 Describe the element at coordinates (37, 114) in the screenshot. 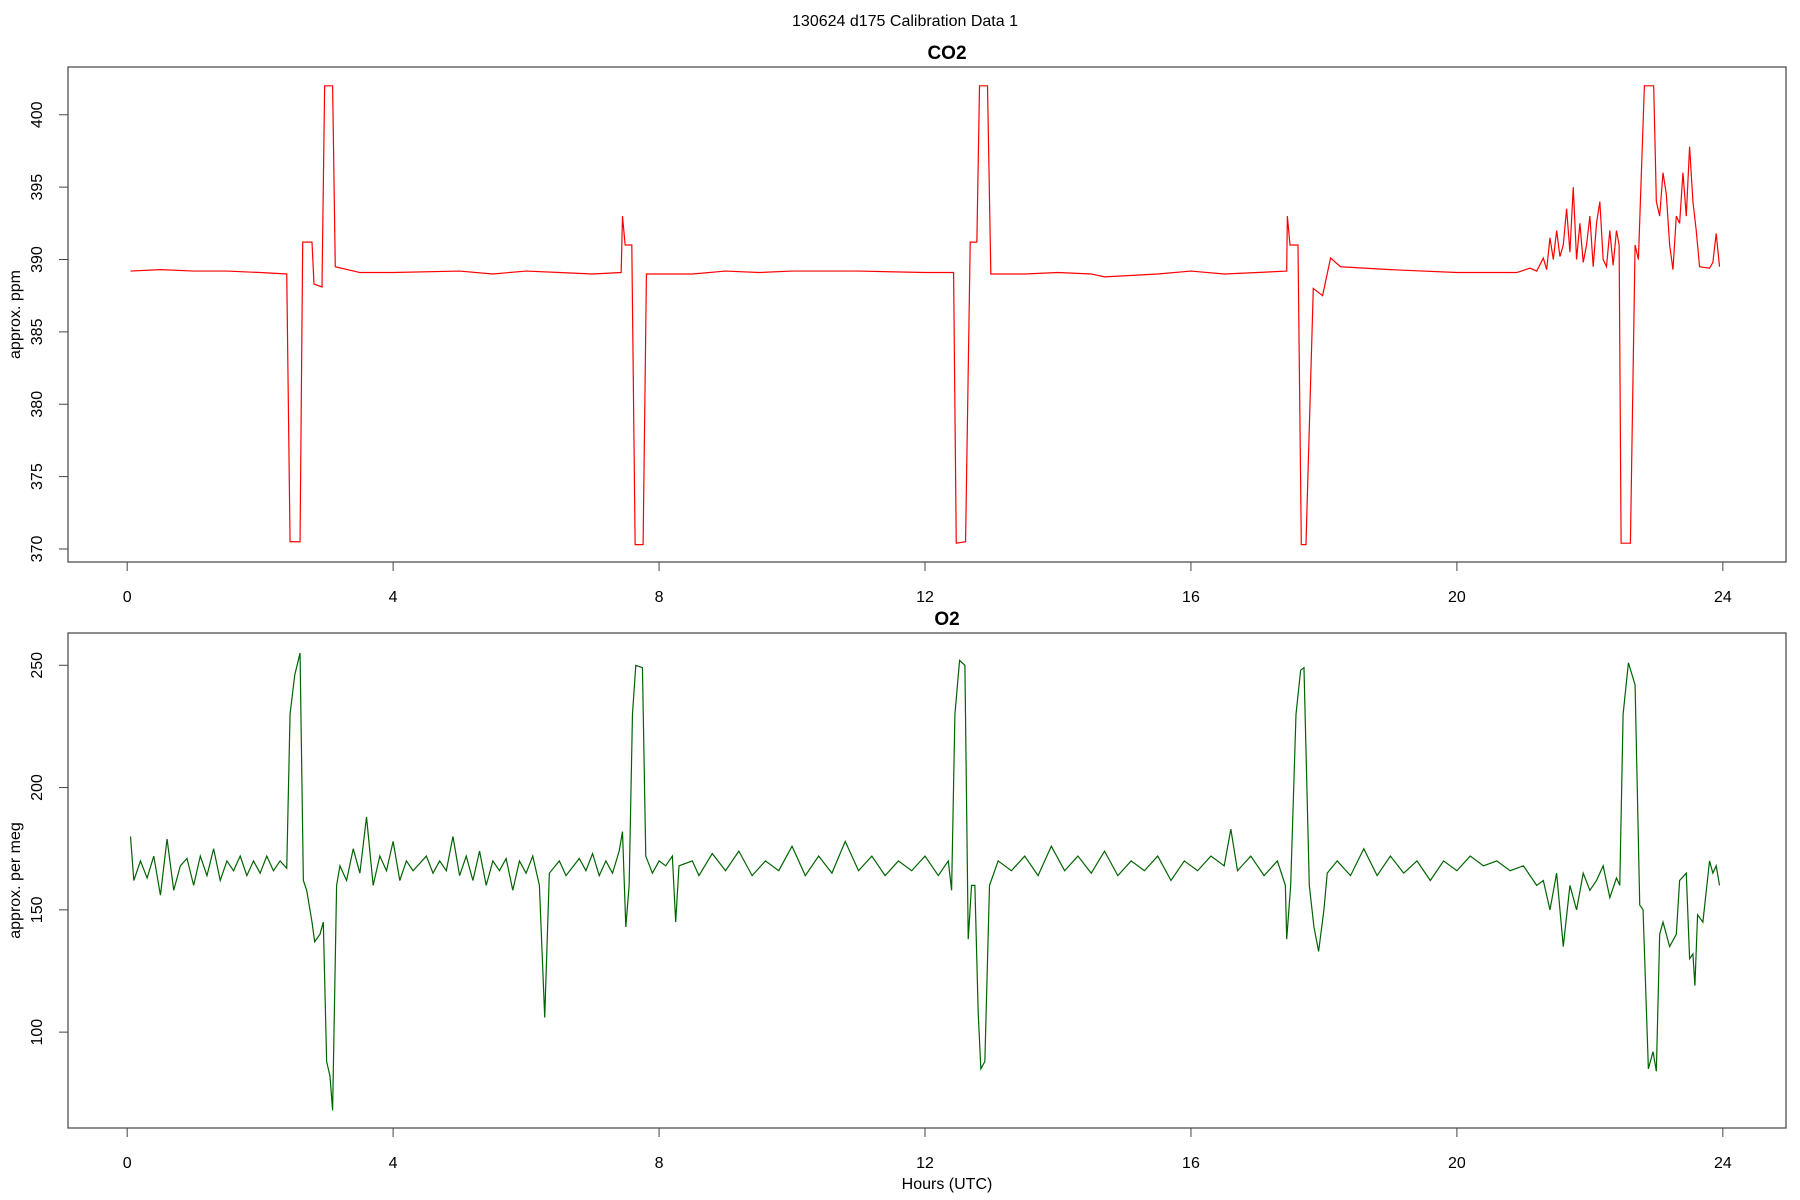

I see `y-tick-label: 400` at that location.